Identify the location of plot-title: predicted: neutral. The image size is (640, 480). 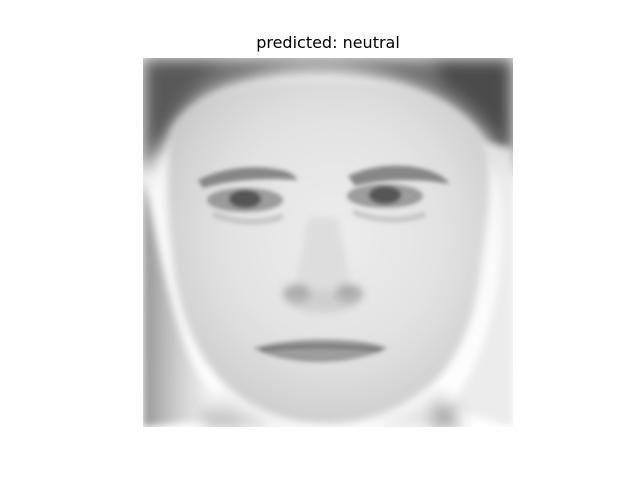
(328, 42).